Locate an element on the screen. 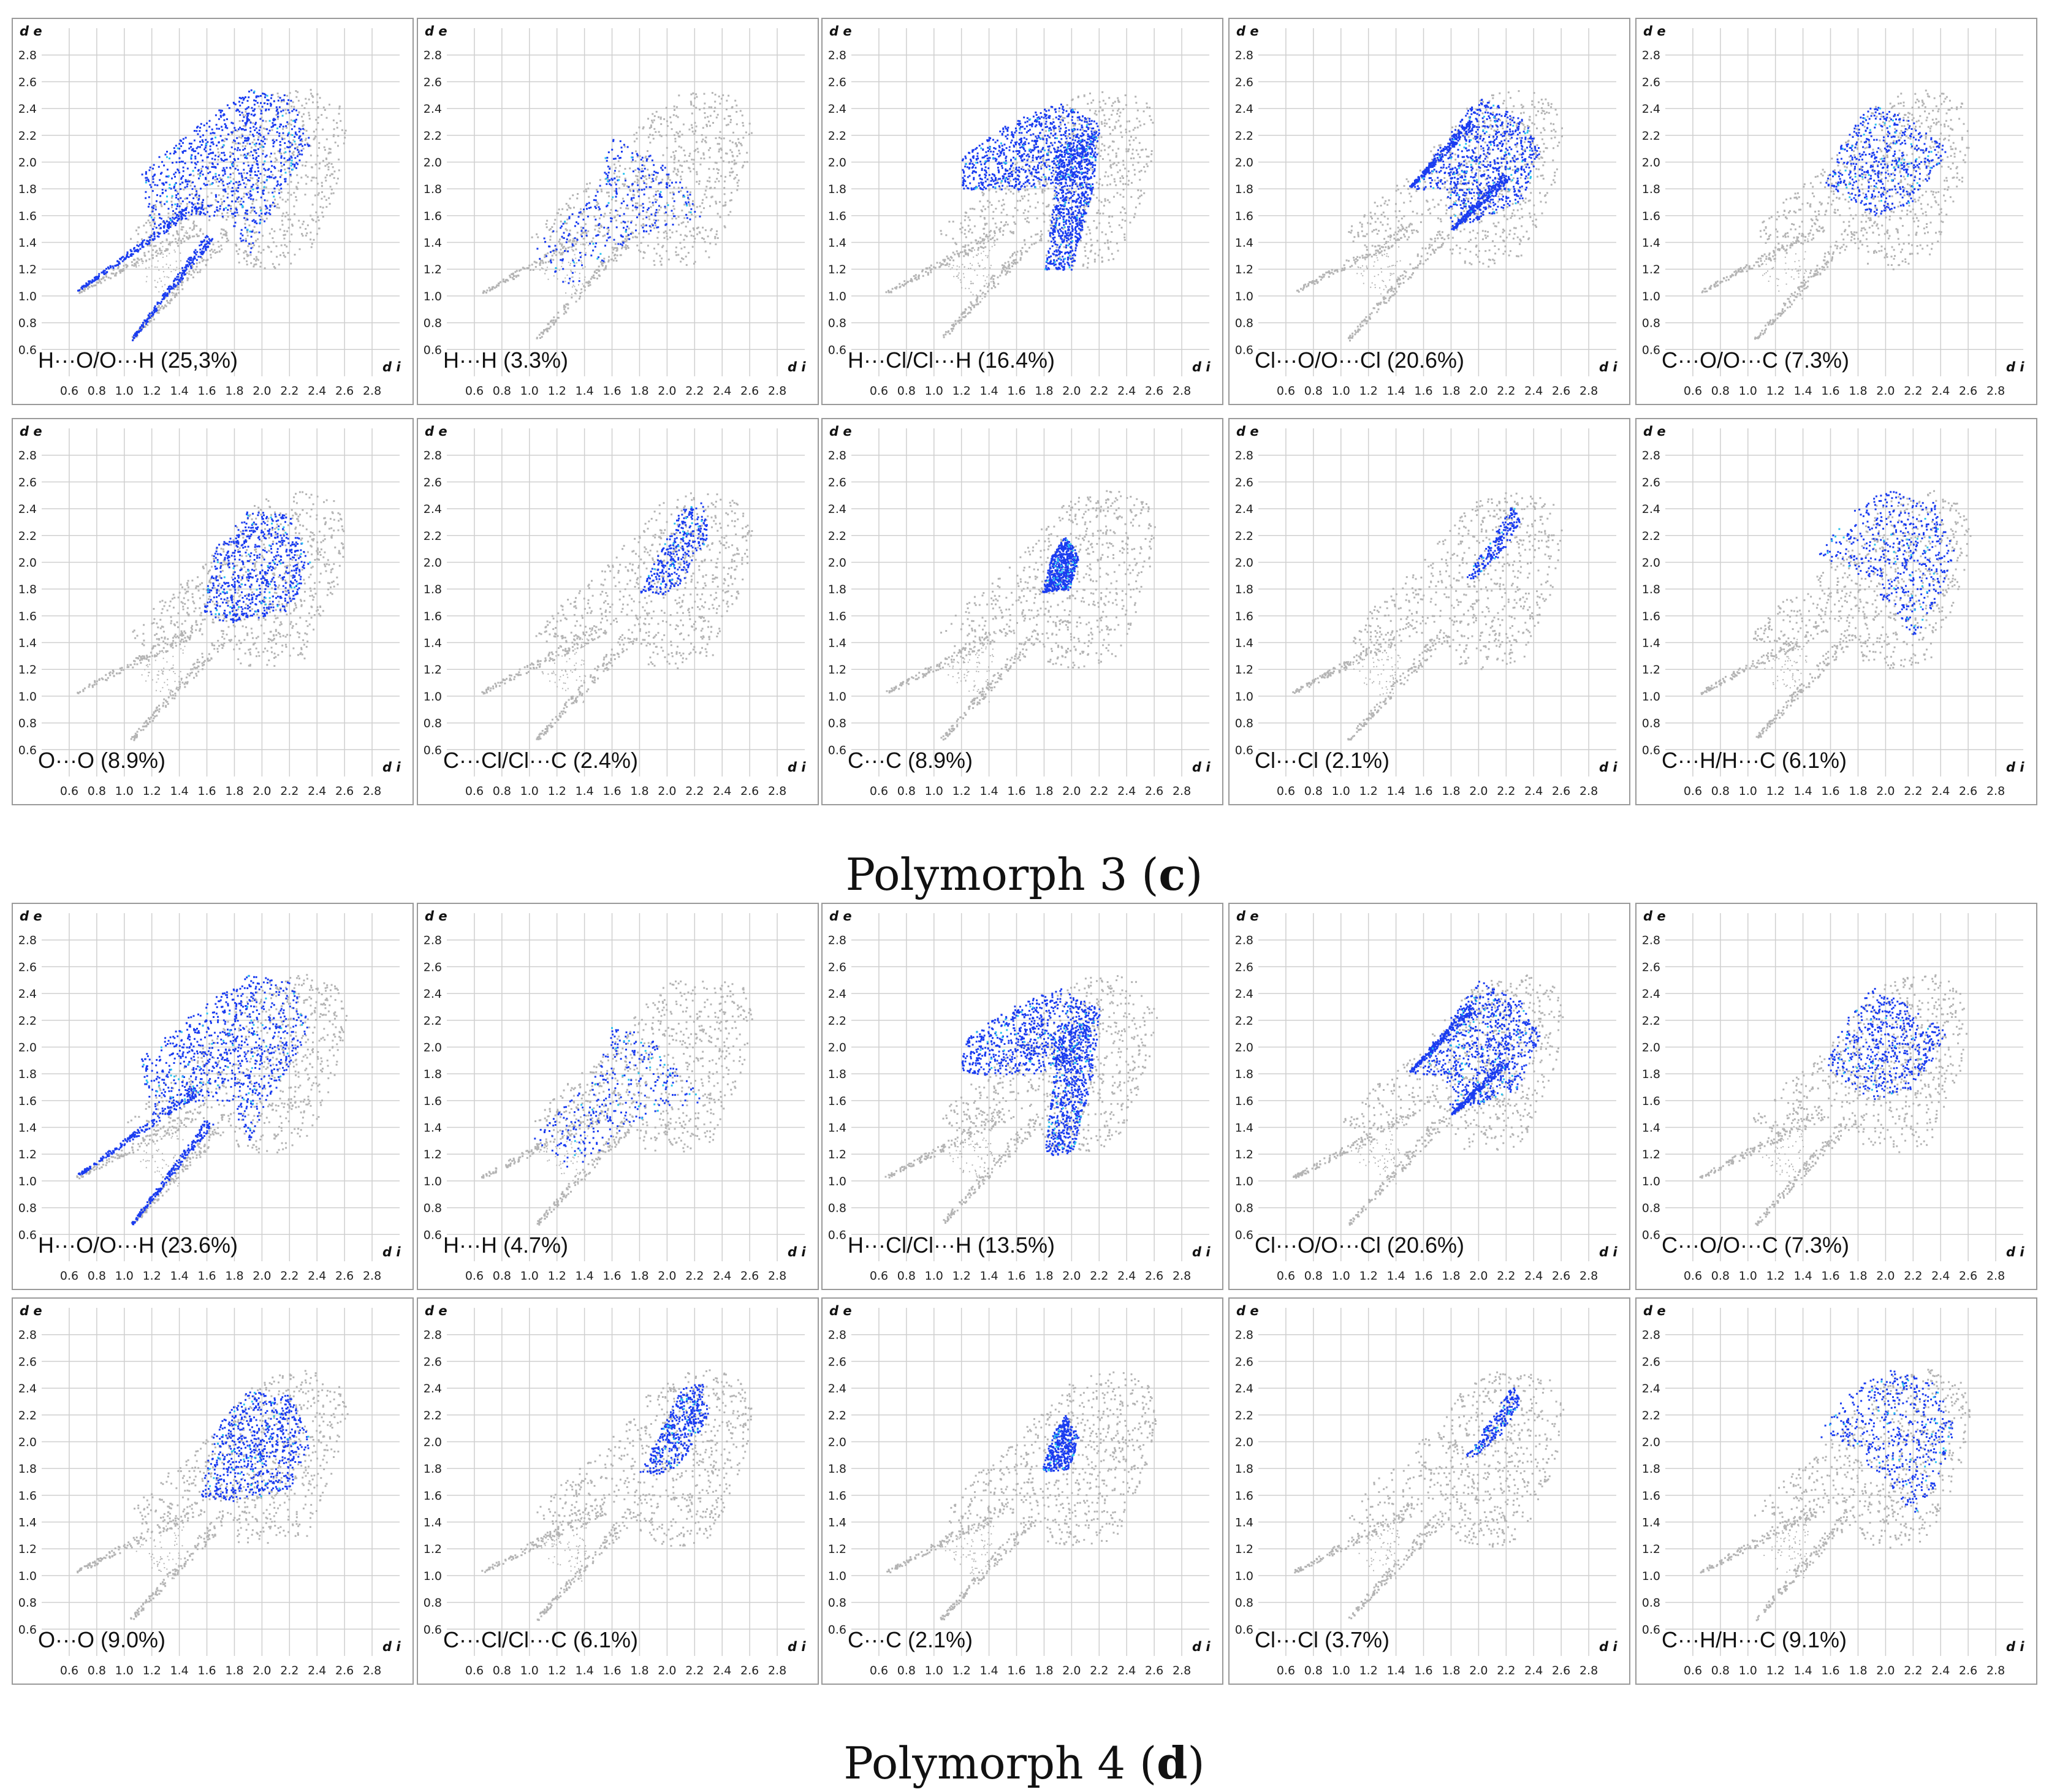 Image resolution: width=2049 pixels, height=1792 pixels. x-tick-label: 1.0 is located at coordinates (529, 1276).